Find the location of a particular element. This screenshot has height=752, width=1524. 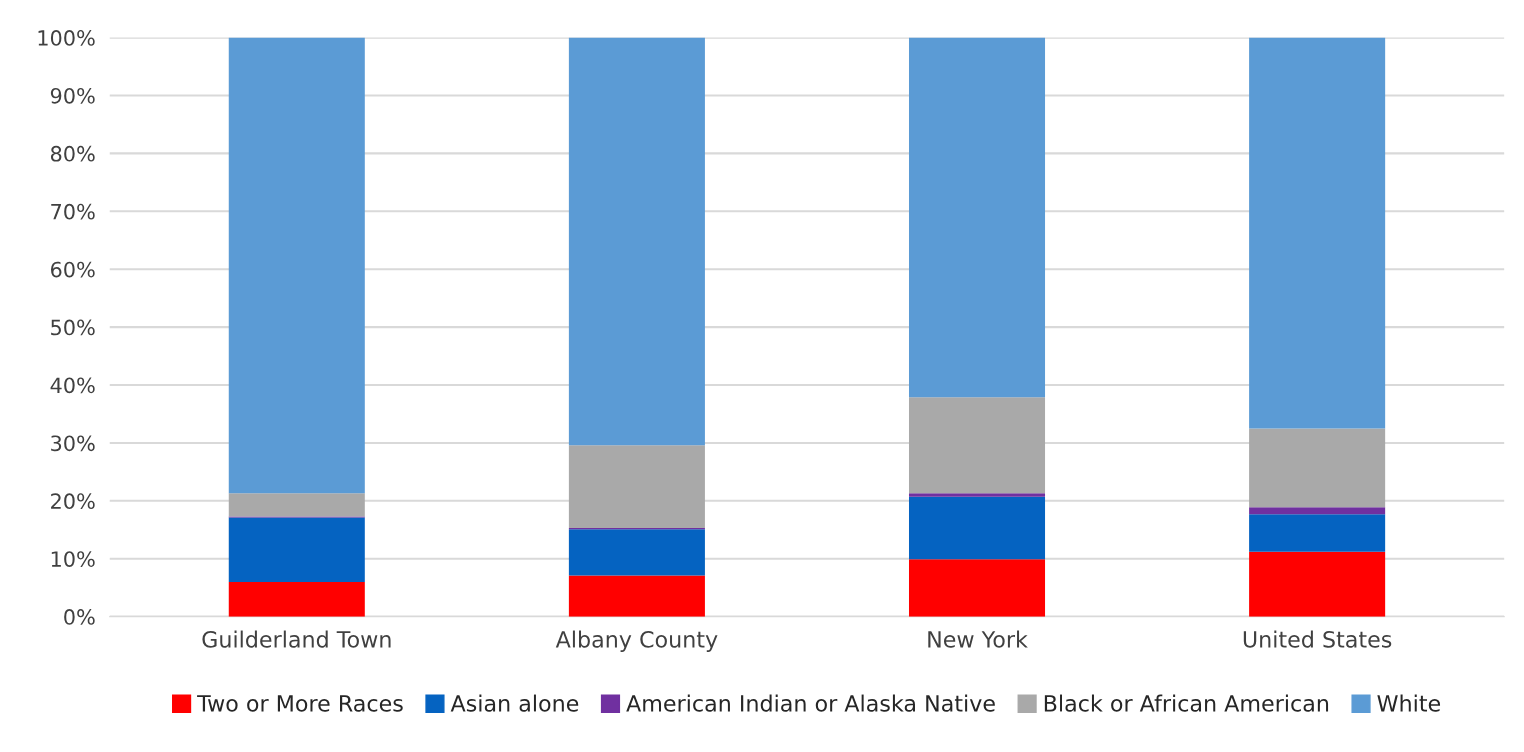

legend-label: Asian alone is located at coordinates (514, 703).